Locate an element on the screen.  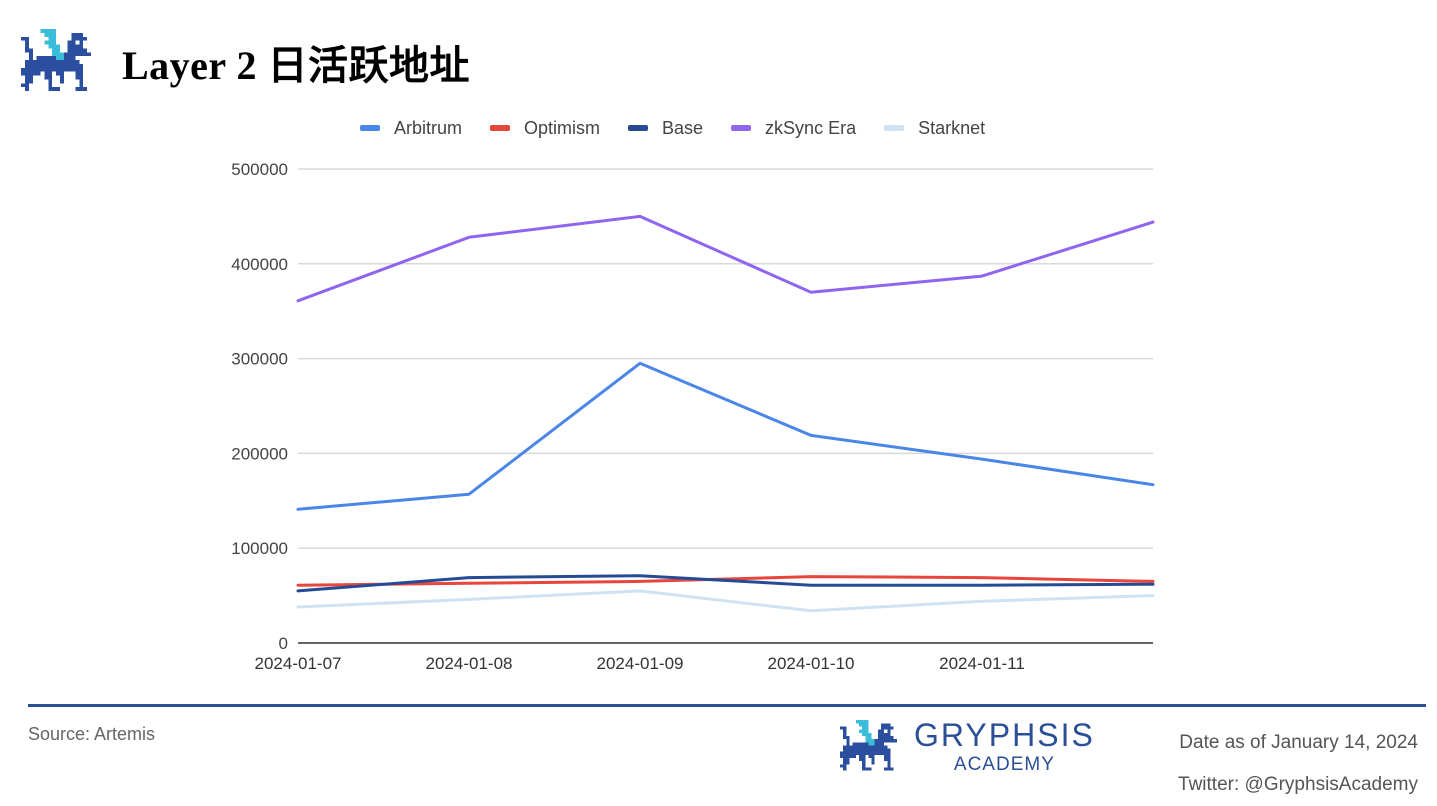
x-tick-label: 2024-01-08 is located at coordinates (469, 663).